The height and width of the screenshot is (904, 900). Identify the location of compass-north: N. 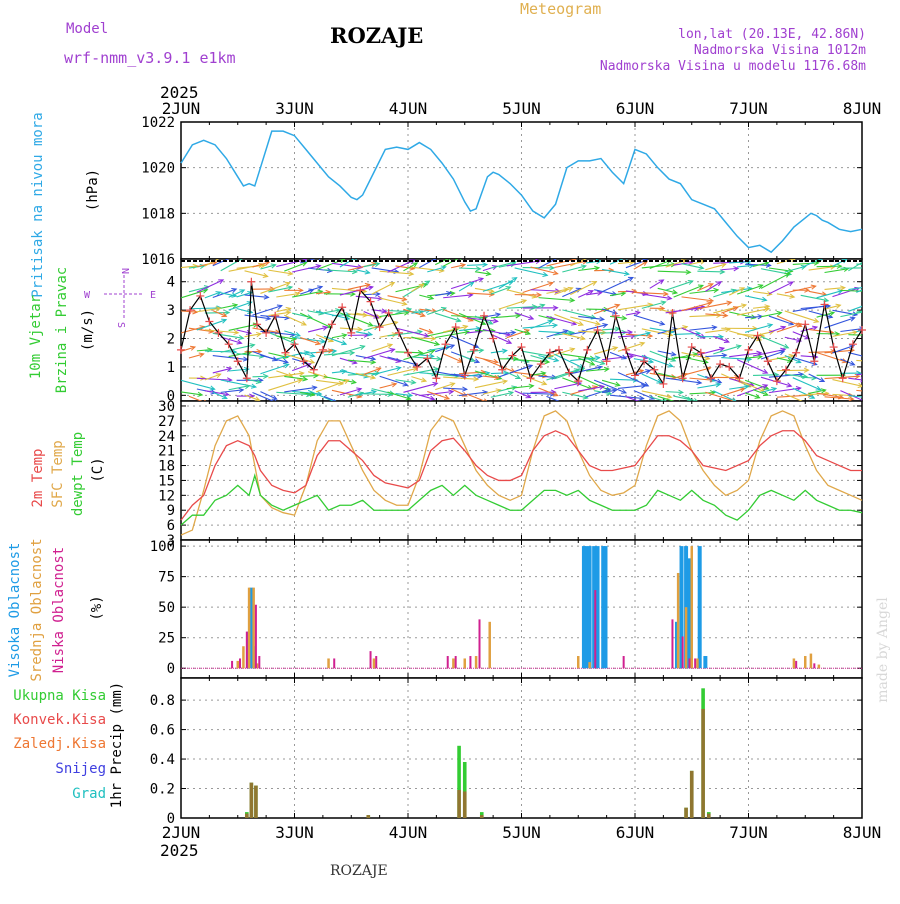
(124, 271).